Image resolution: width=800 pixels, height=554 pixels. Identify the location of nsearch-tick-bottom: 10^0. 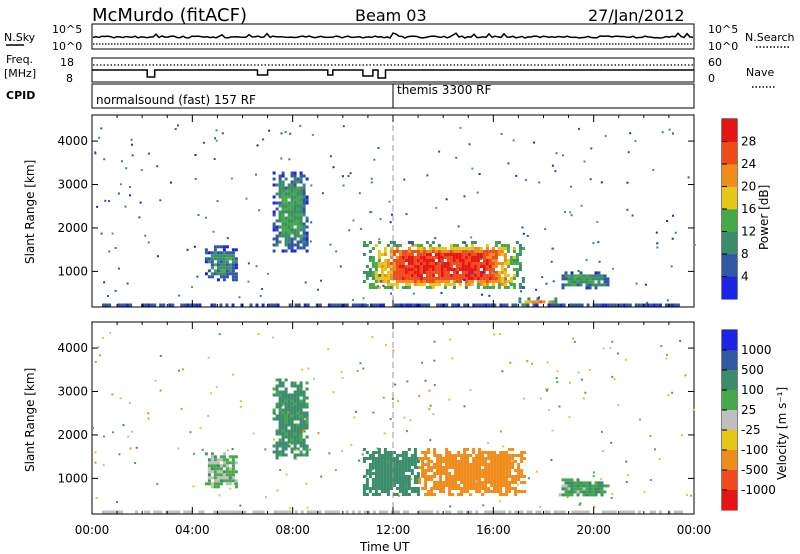
(723, 46).